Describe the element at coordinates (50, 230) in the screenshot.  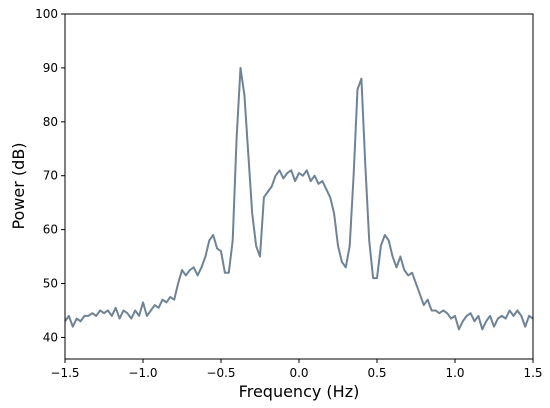
I see `y-tick-label: 60` at that location.